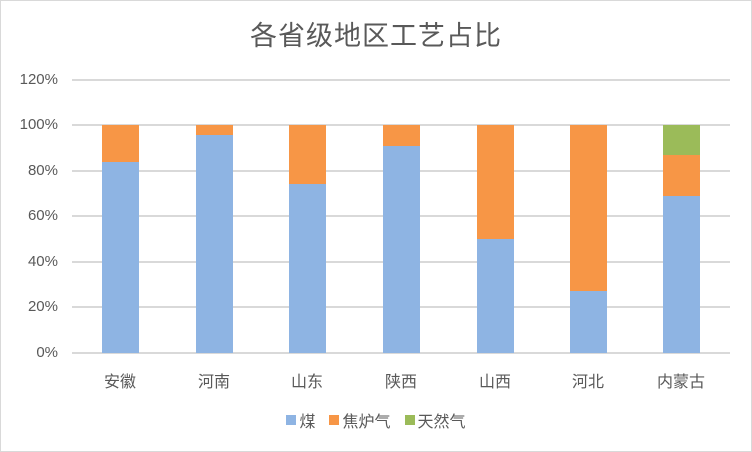 The height and width of the screenshot is (452, 752). What do you see at coordinates (681, 140) in the screenshot?
I see `bar-segment-天然气` at bounding box center [681, 140].